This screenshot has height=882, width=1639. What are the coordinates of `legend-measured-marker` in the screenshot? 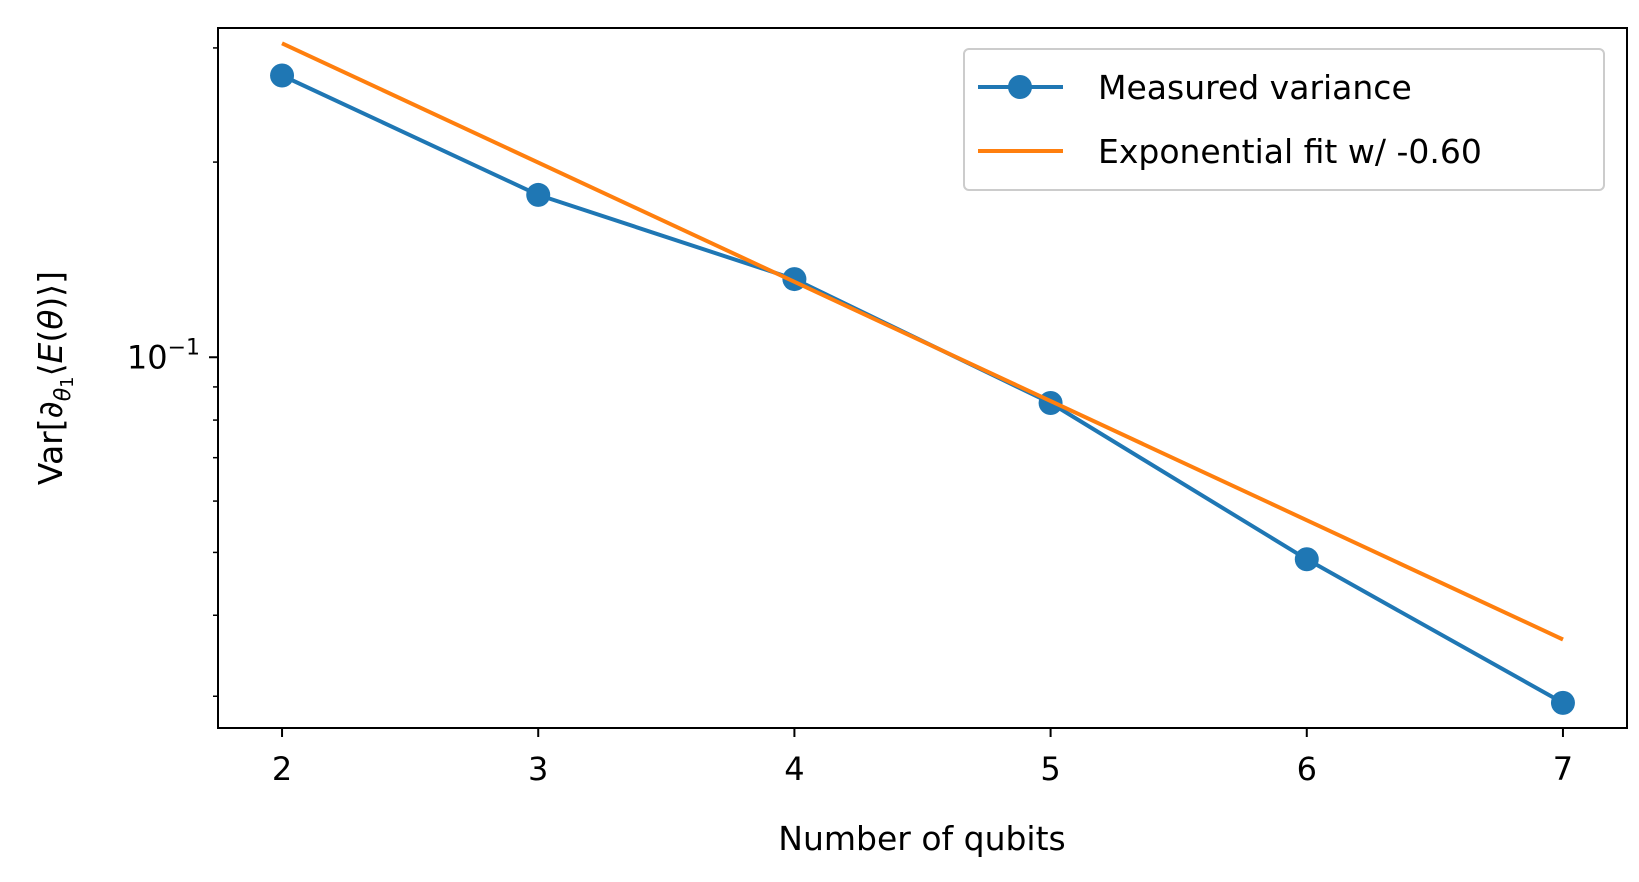 It's located at (1020, 87).